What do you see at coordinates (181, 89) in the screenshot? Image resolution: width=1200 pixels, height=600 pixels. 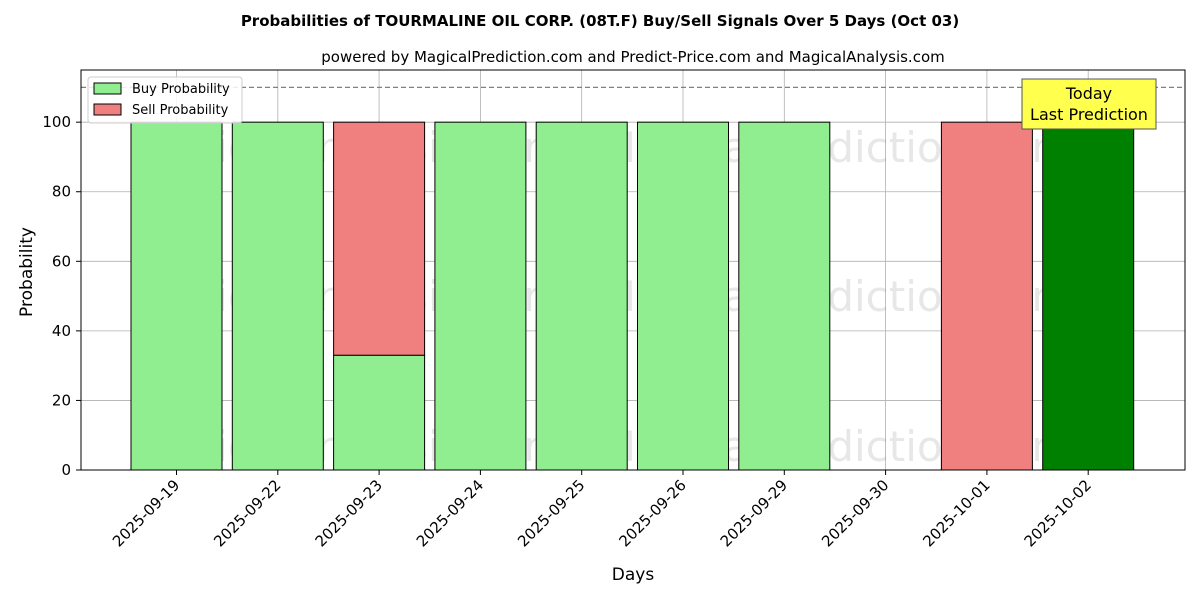 I see `legend-label: Buy Probability` at bounding box center [181, 89].